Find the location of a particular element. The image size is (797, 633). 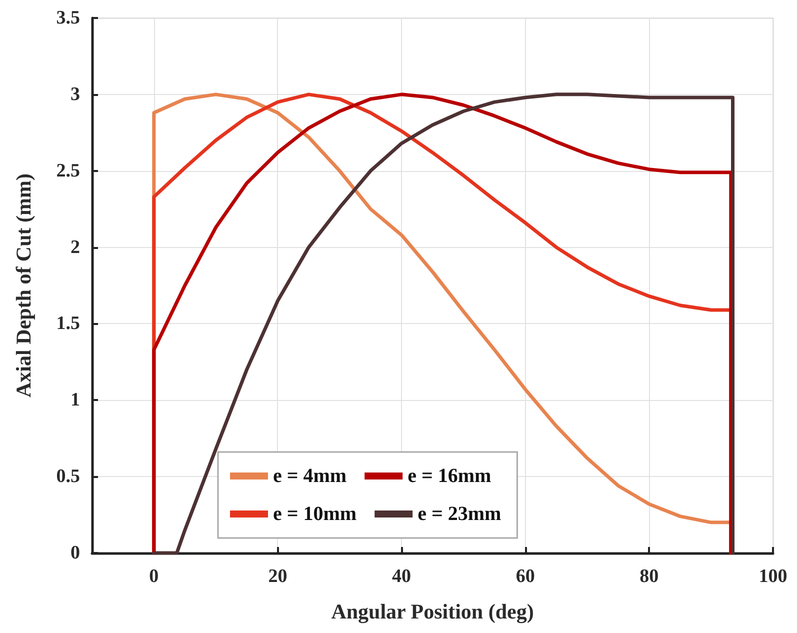

y-tick-label: 2 is located at coordinates (75, 247).